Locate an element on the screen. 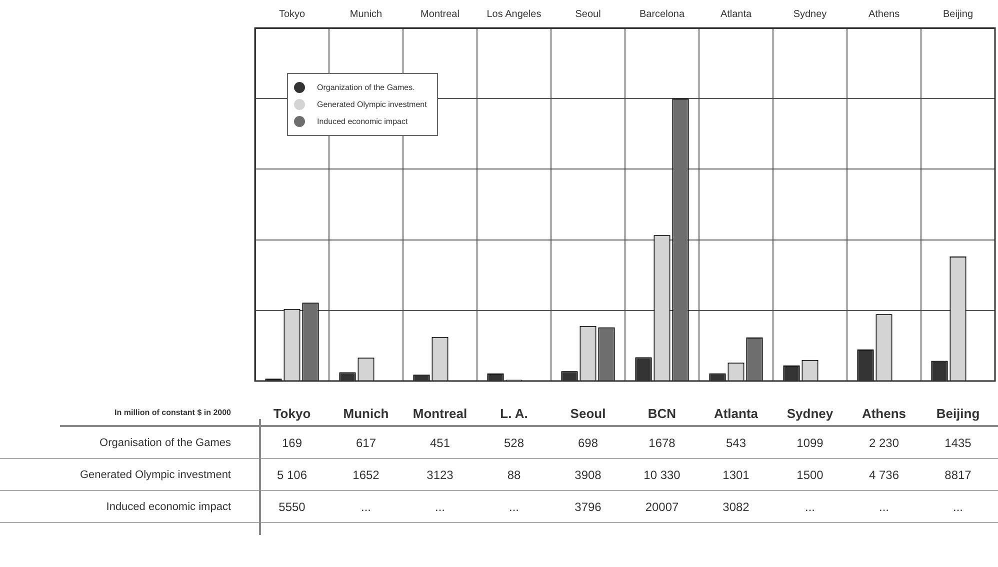 This screenshot has height=567, width=998. text: Atlanta is located at coordinates (736, 413).